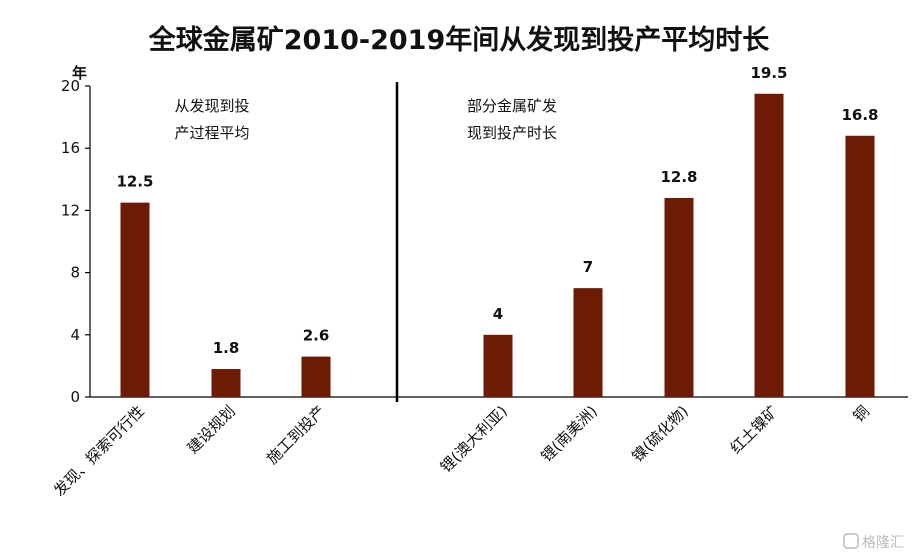 This screenshot has width=918, height=560. Describe the element at coordinates (754, 429) in the screenshot. I see `category-label: 红土镍矿` at that location.